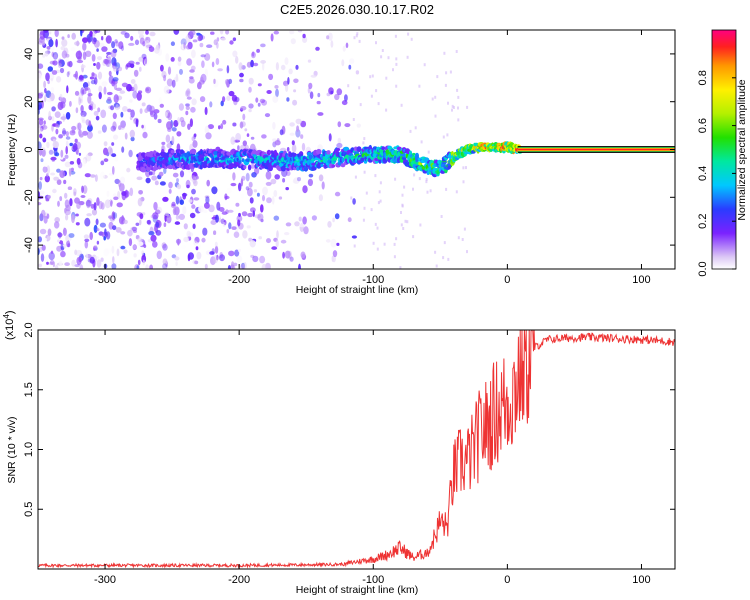 This screenshot has height=600, width=750. What do you see at coordinates (29, 54) in the screenshot?
I see `heatmap-y-tick-label: 40` at bounding box center [29, 54].